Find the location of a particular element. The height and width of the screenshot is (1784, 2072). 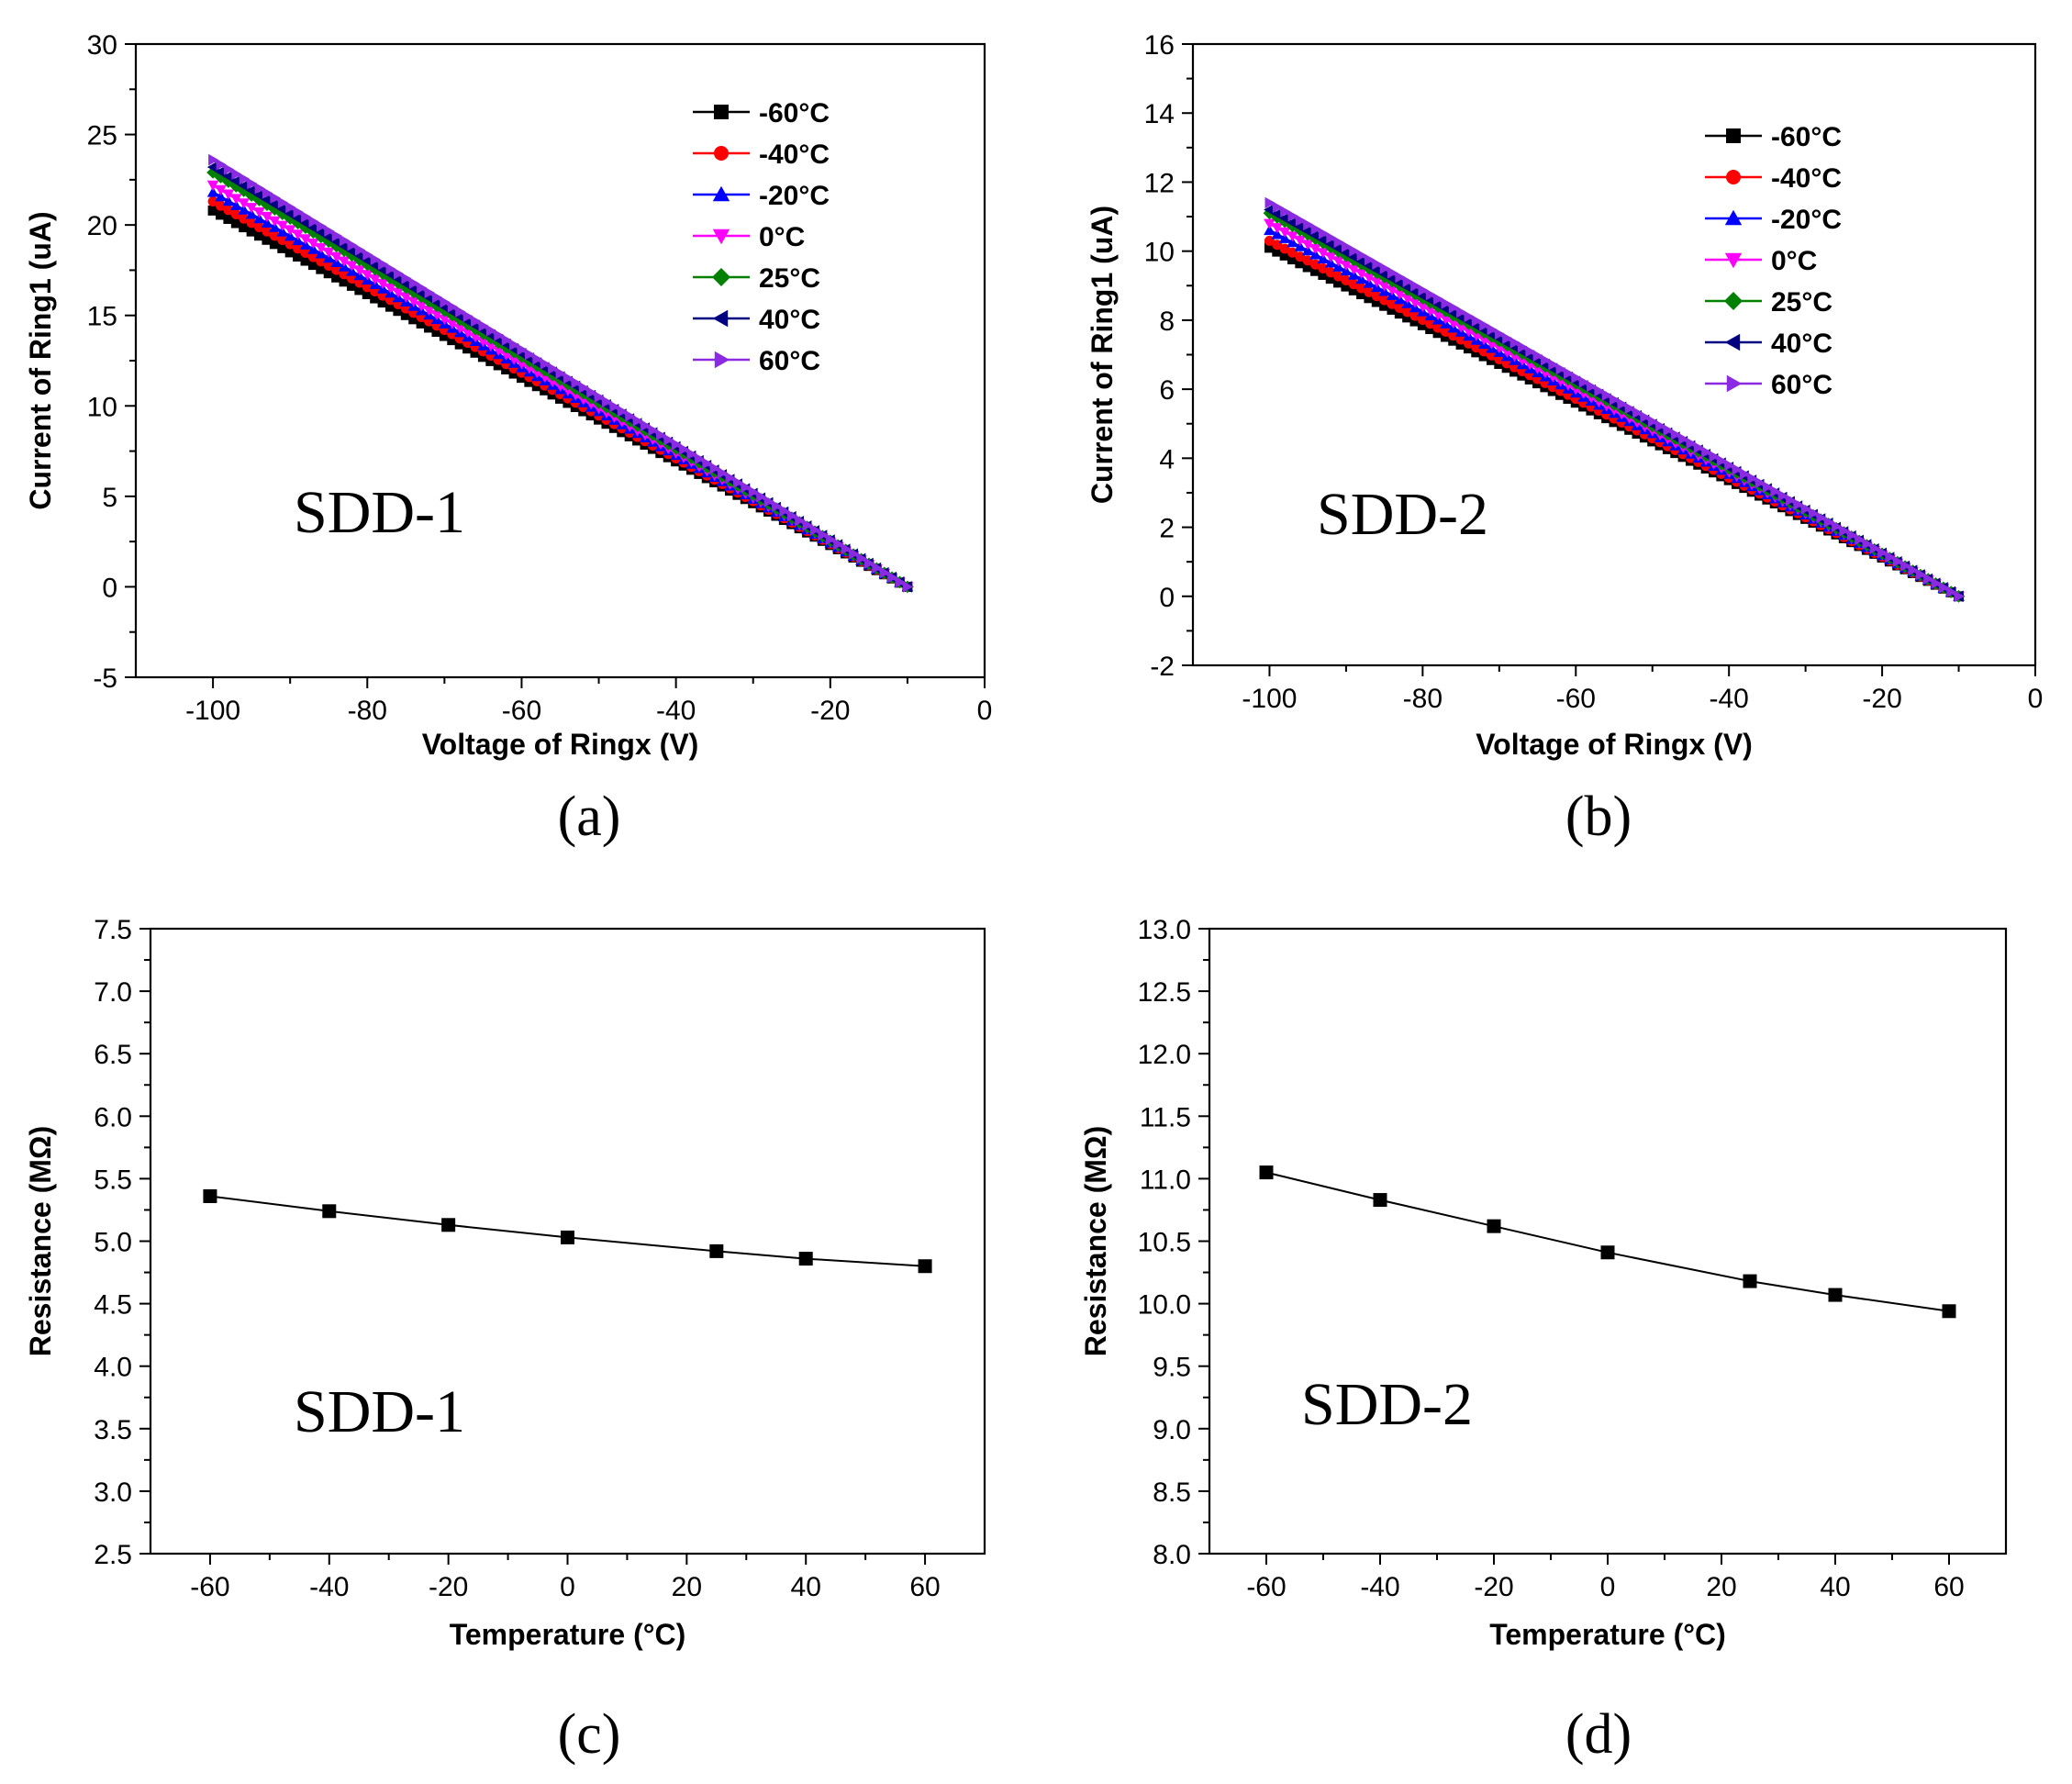

legend-label: 0°C is located at coordinates (782, 237).